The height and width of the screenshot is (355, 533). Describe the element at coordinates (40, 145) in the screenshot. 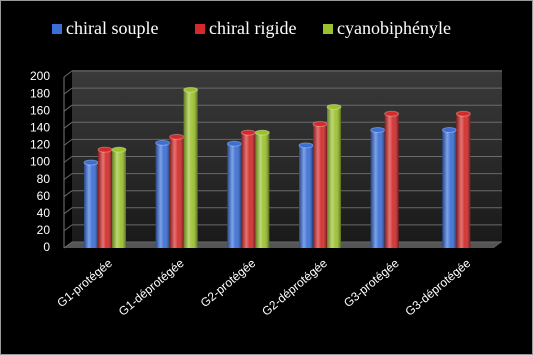

I see `y-tick-label: 120` at that location.